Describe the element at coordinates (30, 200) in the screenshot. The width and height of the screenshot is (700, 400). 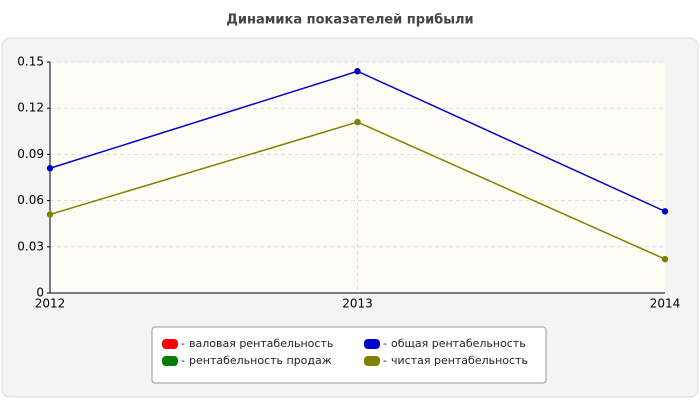
I see `y-tick-label: 0.06` at that location.